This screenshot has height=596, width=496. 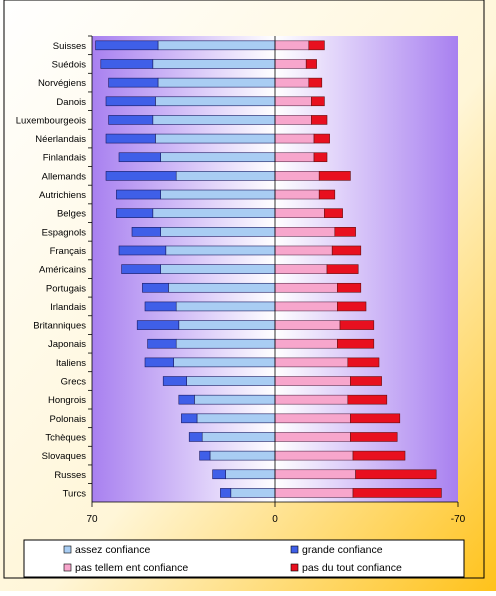 I want to click on bar-assez-turcs, so click(x=253, y=493).